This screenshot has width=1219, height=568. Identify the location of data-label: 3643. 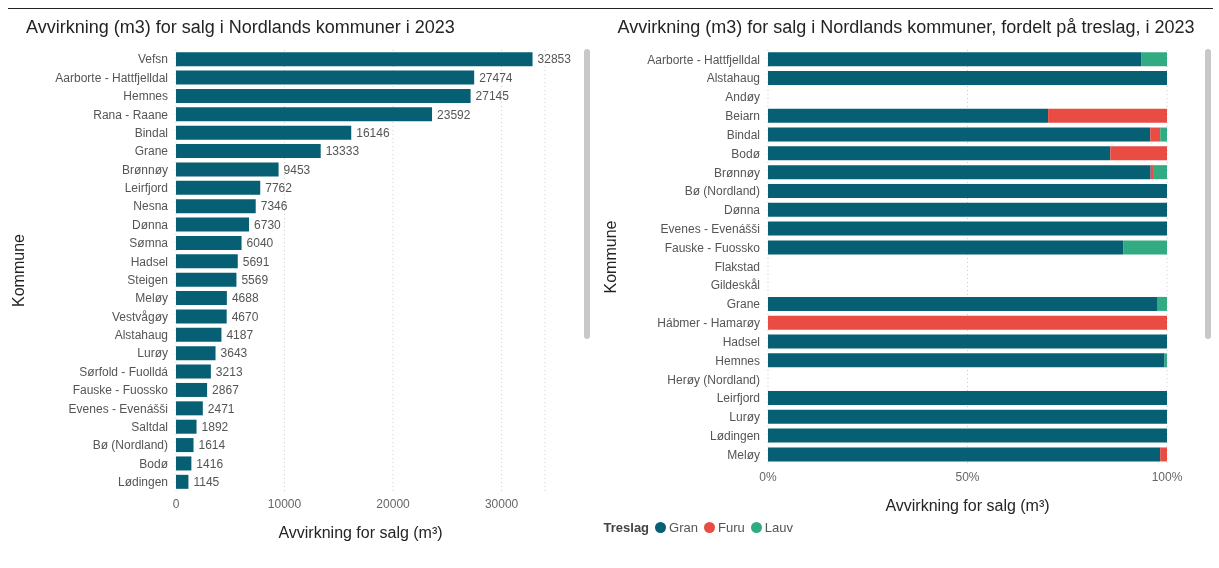
(234, 353).